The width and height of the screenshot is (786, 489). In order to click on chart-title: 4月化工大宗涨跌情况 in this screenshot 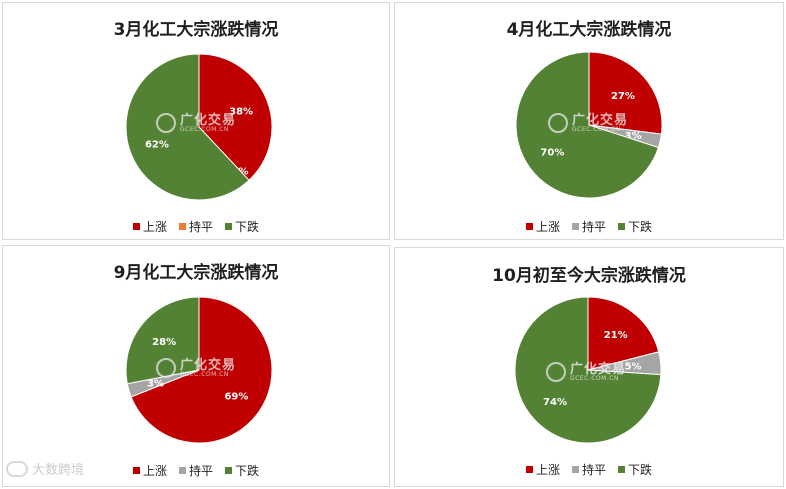, I will do `click(589, 30)`.